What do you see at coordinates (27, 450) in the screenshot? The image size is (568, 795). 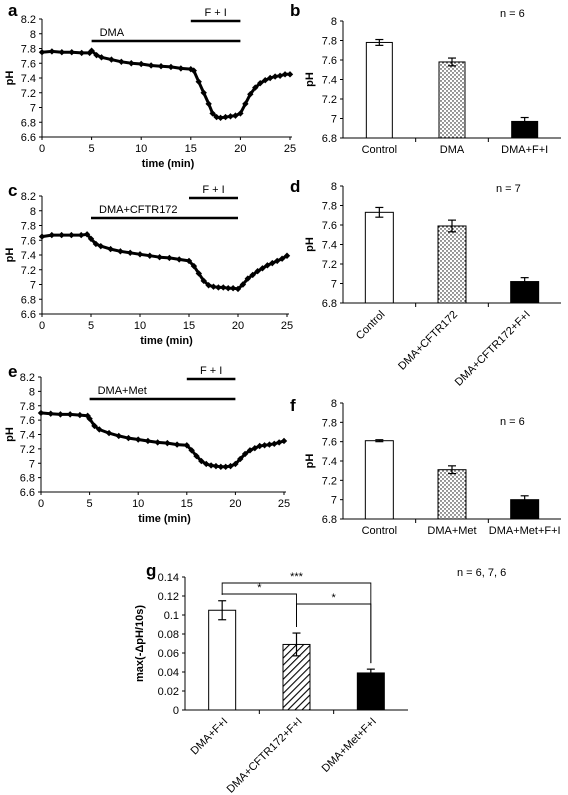 I see `y-tick-label: 7.2` at bounding box center [27, 450].